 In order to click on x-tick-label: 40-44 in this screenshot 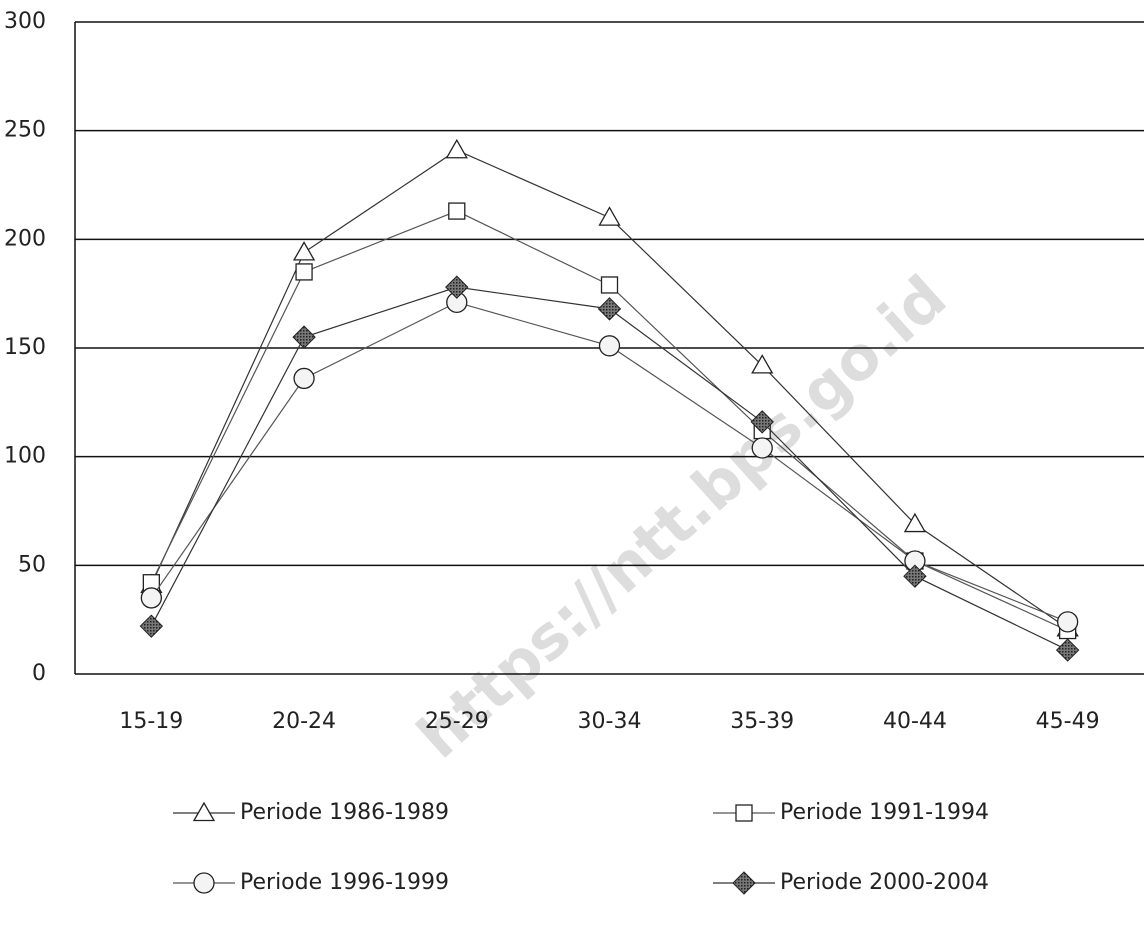, I will do `click(915, 721)`.